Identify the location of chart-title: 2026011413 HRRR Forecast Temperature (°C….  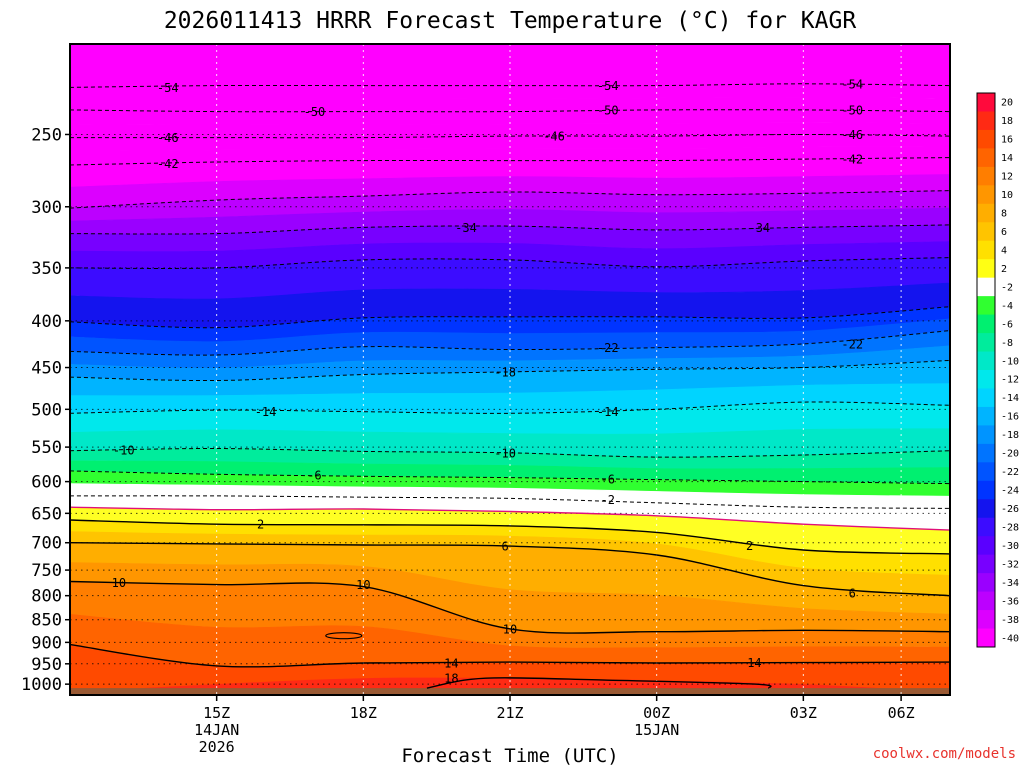
(510, 21).